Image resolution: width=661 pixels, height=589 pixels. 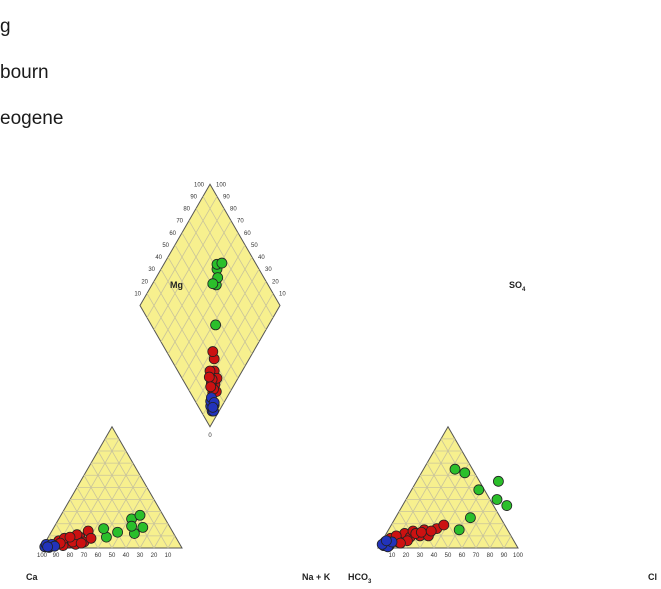 I want to click on cation-bottom-tick: 70, so click(x=84, y=556).